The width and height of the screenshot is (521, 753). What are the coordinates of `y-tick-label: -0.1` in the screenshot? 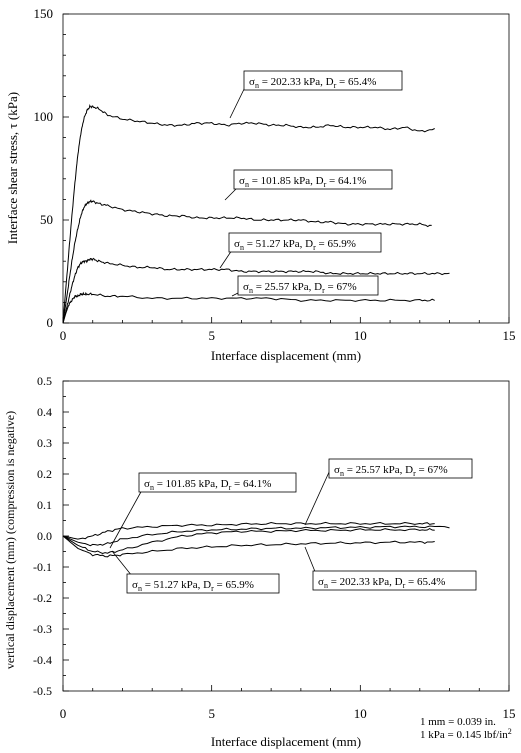 It's located at (42, 567).